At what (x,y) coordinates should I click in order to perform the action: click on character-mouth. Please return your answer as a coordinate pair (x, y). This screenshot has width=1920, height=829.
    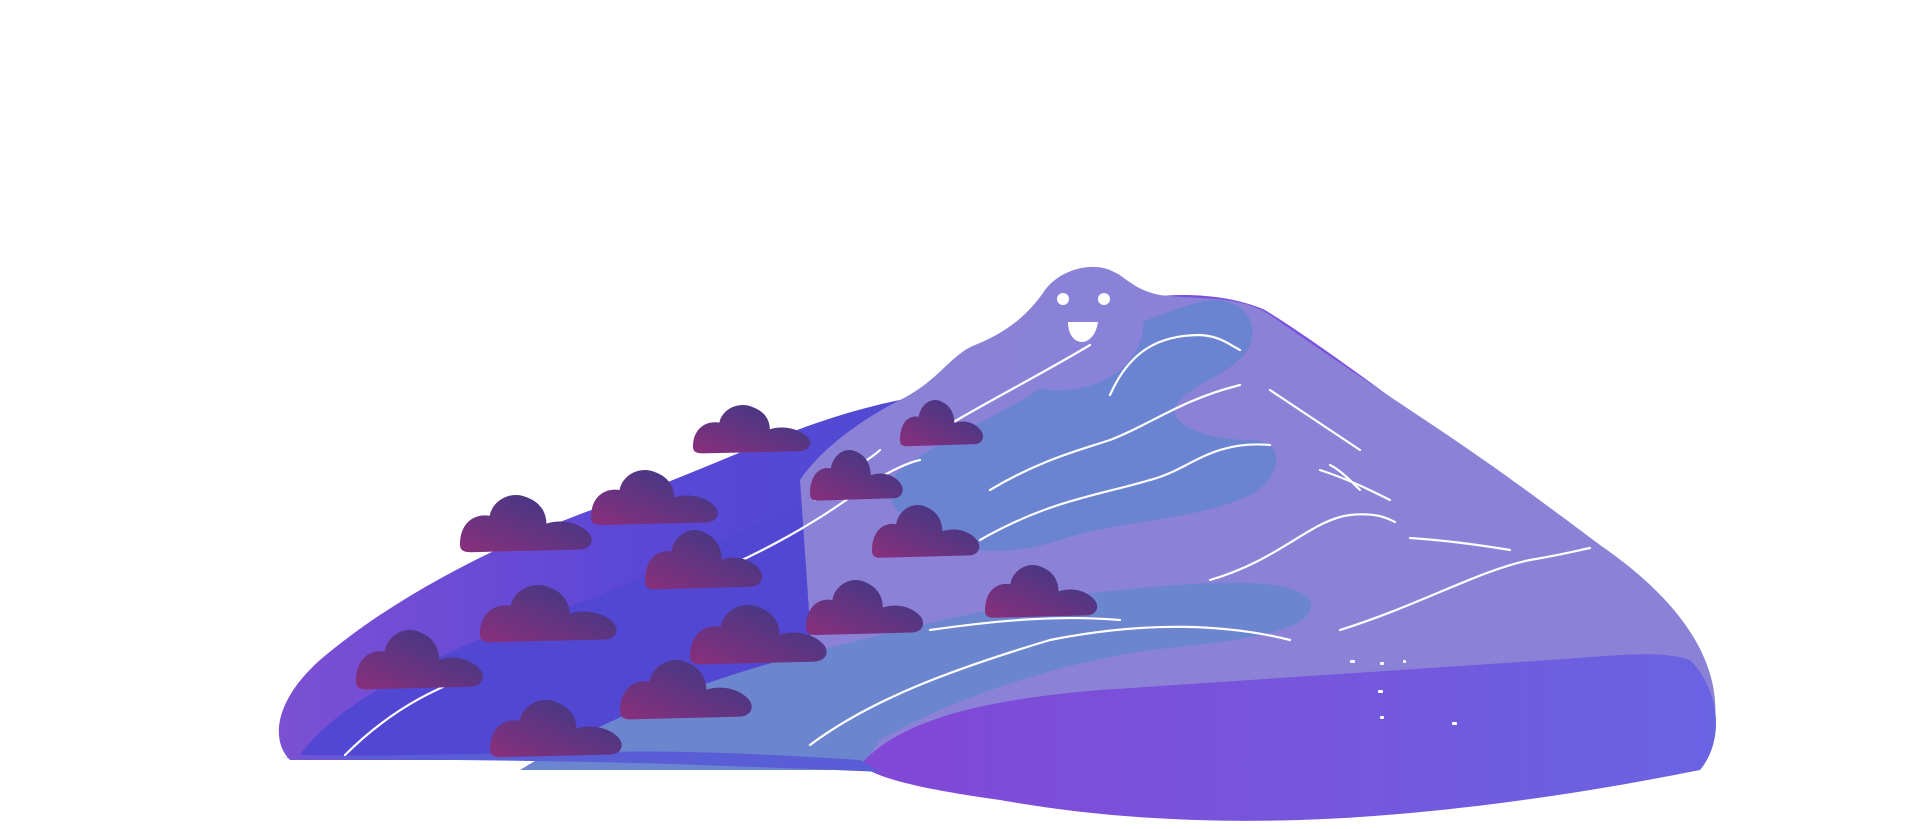
    Looking at the image, I should click on (1083, 332).